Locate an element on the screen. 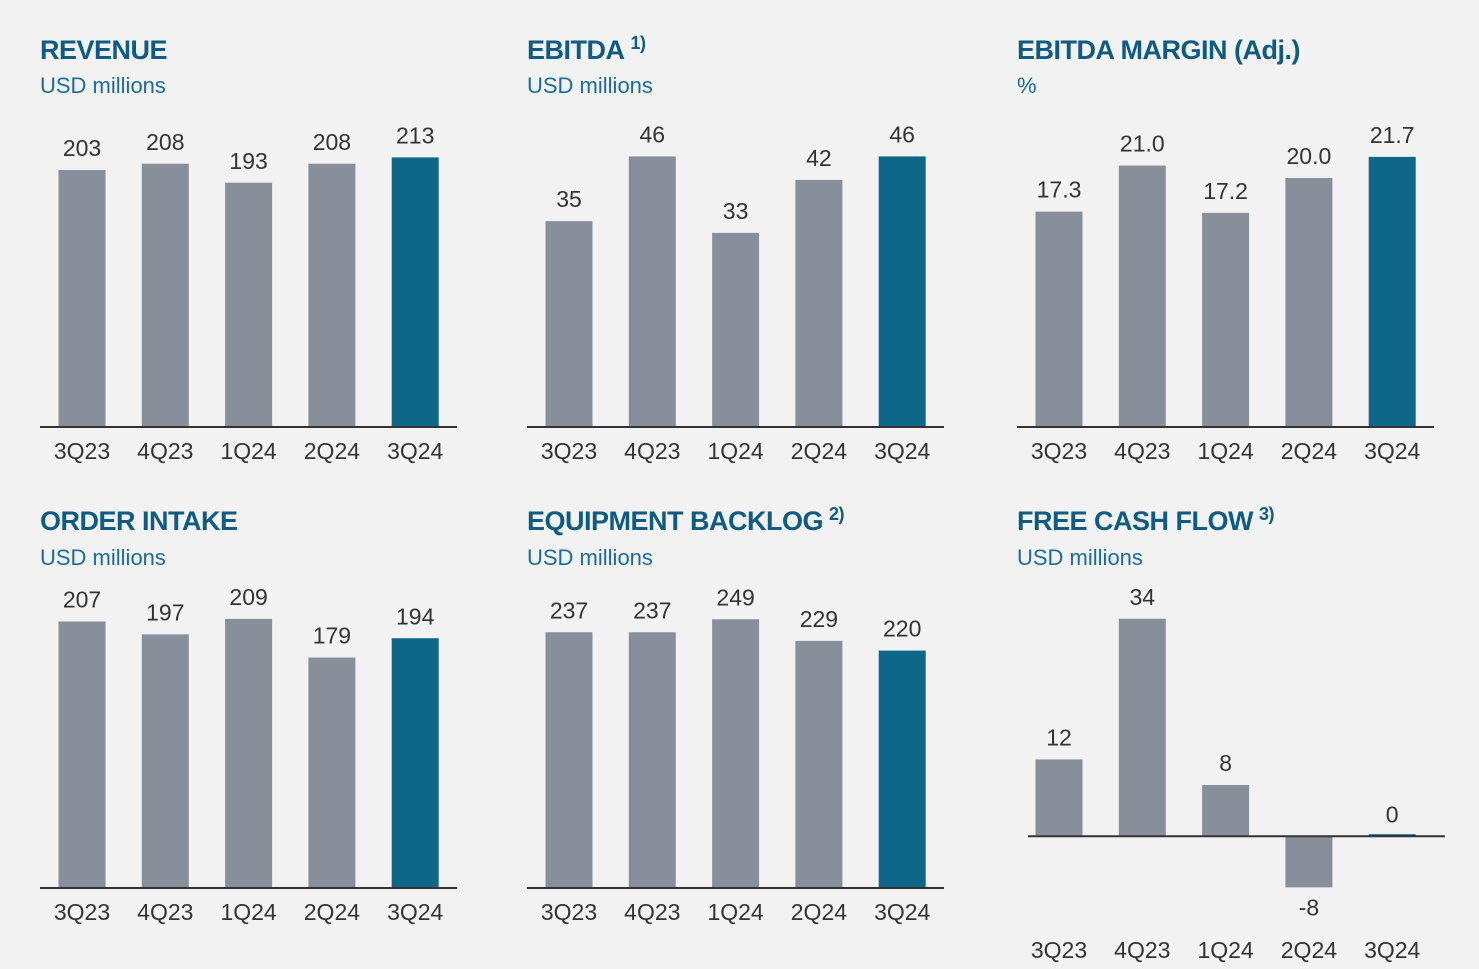  value-label: 207 is located at coordinates (82, 600).